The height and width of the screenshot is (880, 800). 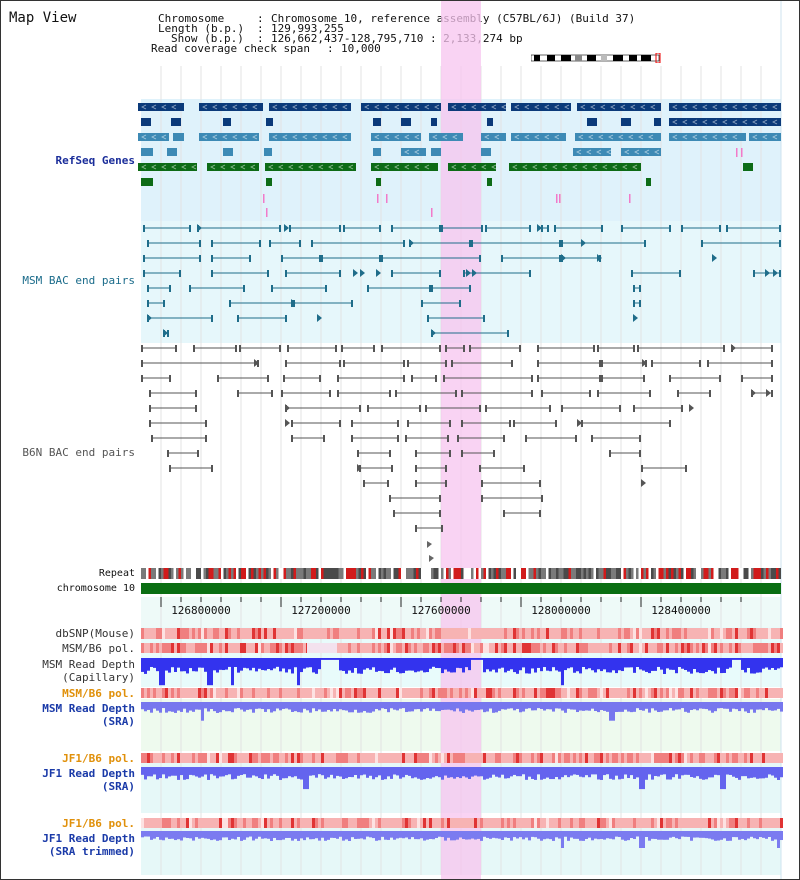 I want to click on label-b6n-bac: B6N BAC end pairs, so click(x=78, y=452).